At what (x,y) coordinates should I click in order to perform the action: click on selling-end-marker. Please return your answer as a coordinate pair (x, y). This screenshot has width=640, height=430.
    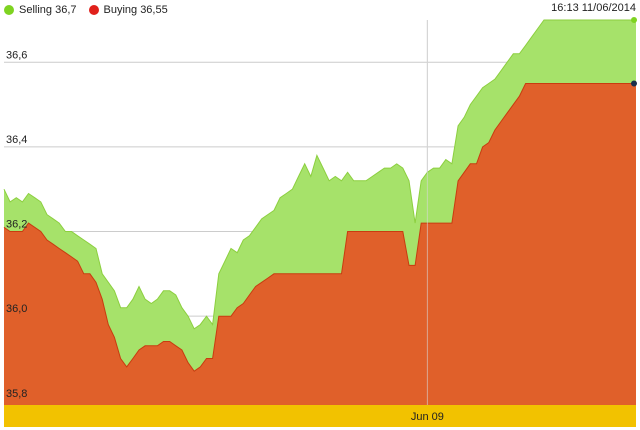
    Looking at the image, I should click on (634, 20).